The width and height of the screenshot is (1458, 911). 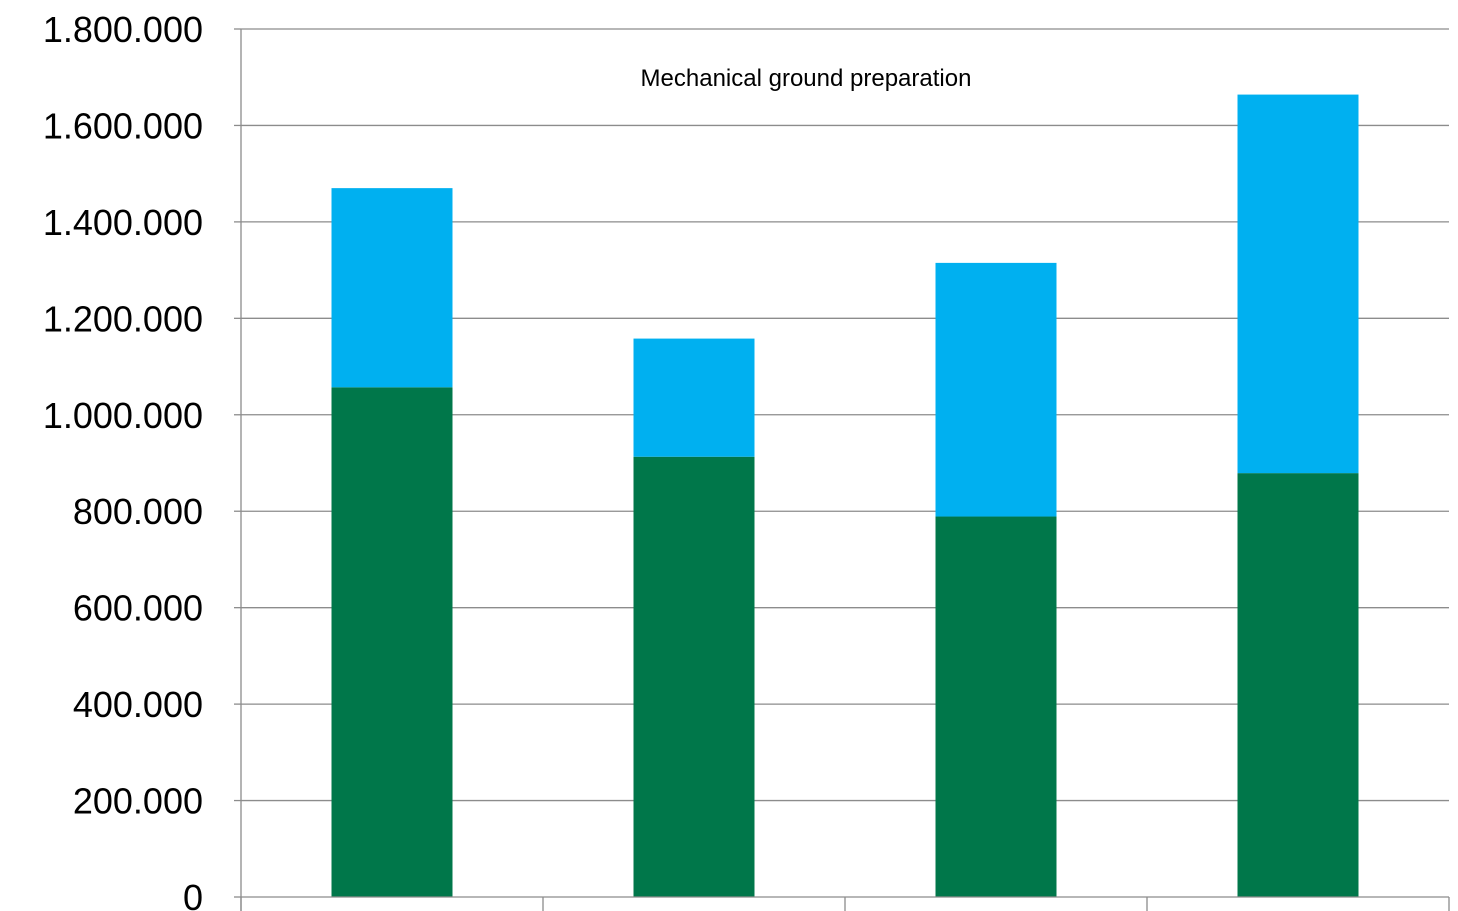 I want to click on y-tick-label-9: 1.800.000, so click(x=123, y=29).